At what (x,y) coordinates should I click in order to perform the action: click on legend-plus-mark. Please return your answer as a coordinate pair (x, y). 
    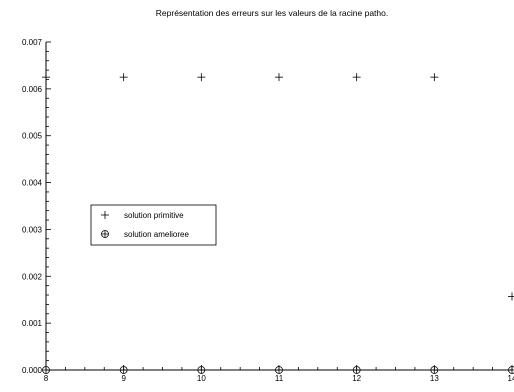
    Looking at the image, I should click on (105, 215).